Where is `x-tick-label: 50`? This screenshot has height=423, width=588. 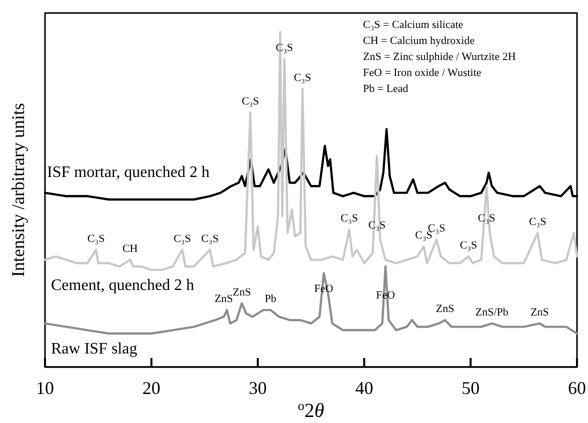
x-tick-label: 50 is located at coordinates (471, 388).